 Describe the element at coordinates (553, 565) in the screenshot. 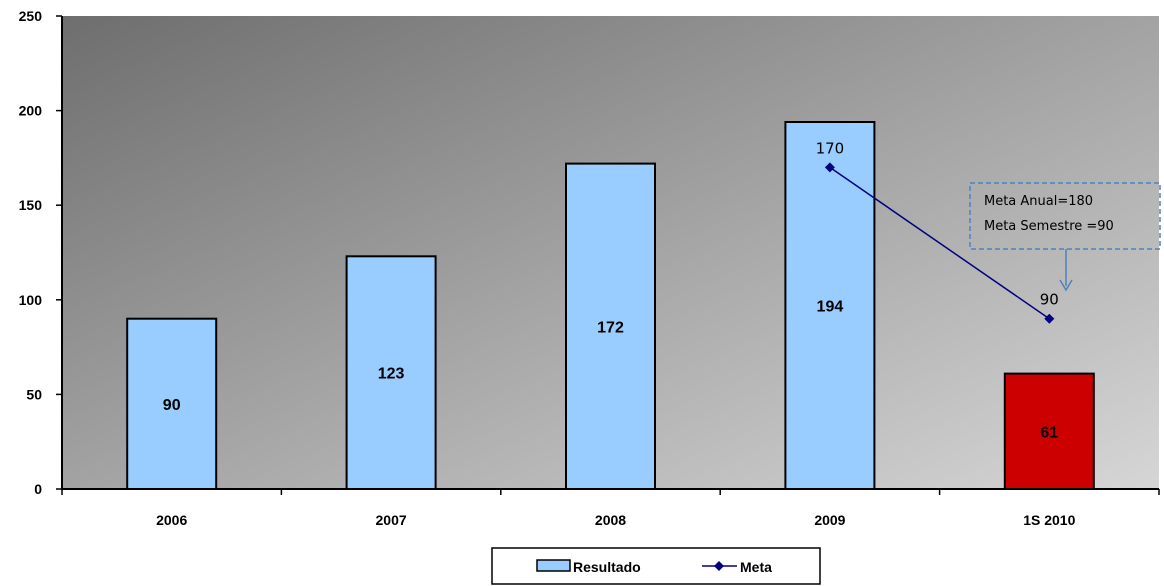

I see `legend-swatch-resultado` at that location.